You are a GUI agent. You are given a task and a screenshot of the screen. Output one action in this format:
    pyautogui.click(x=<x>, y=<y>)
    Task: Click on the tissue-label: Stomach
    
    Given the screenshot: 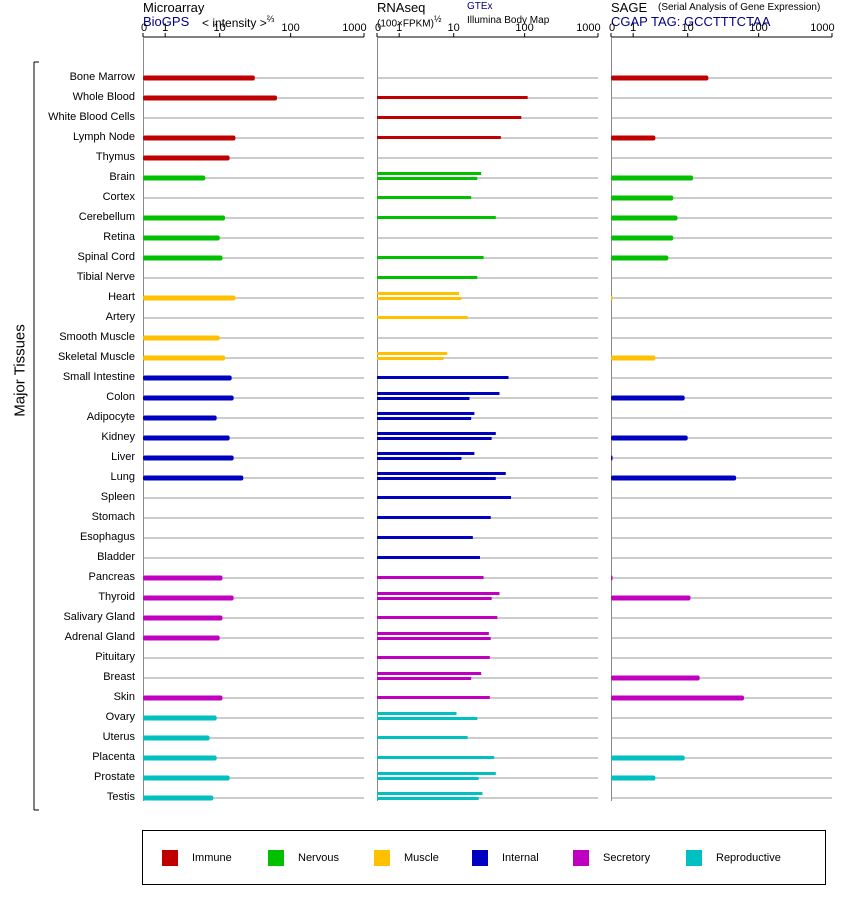 What is the action you would take?
    pyautogui.click(x=113, y=517)
    